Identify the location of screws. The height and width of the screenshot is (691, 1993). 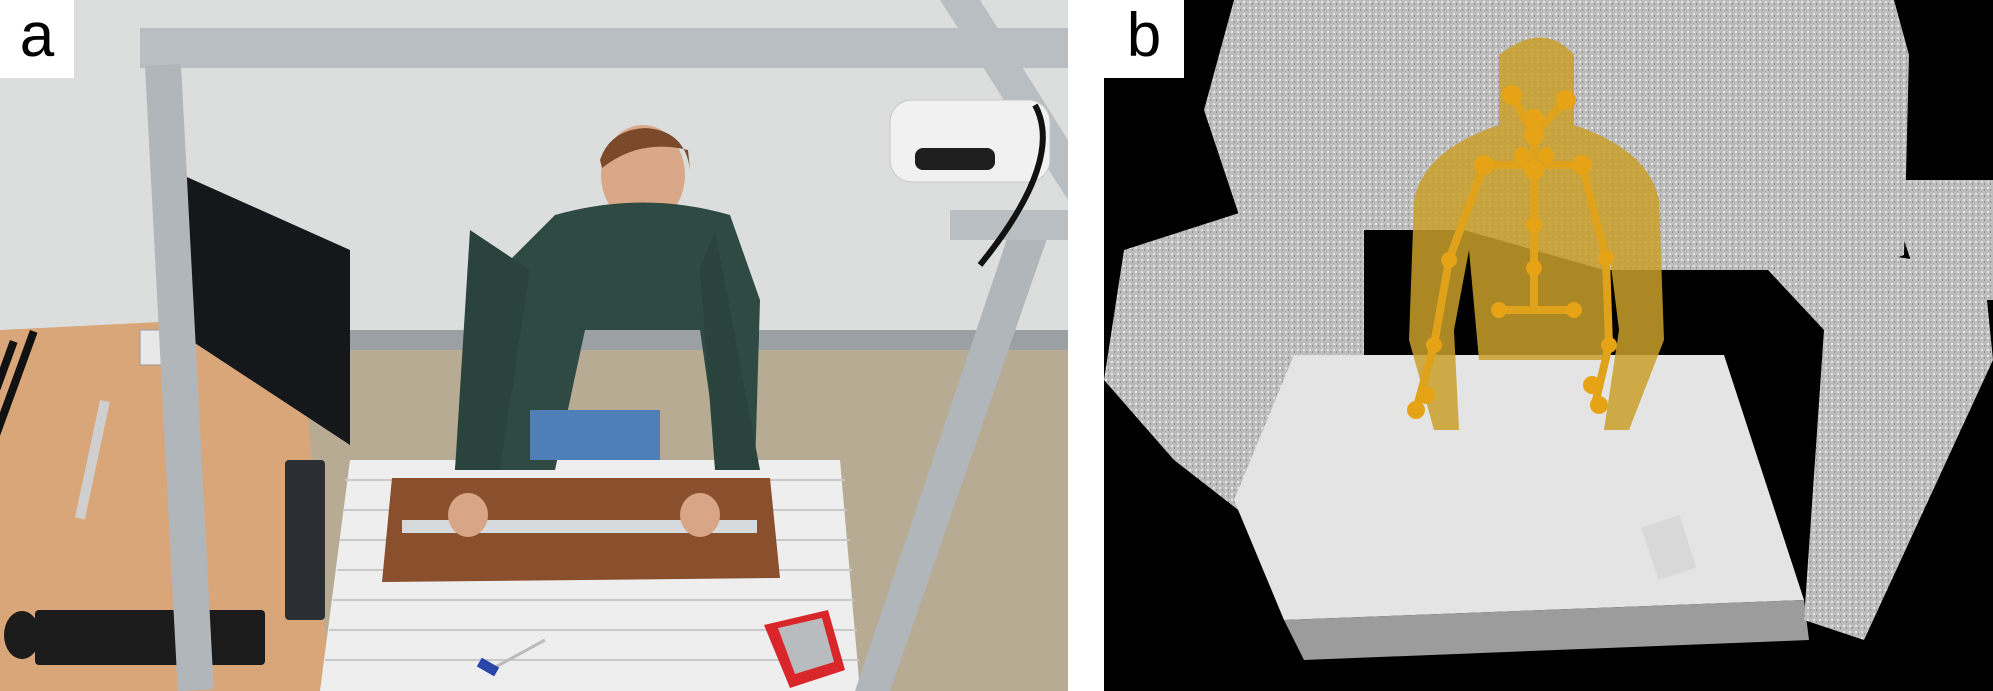
(806, 646).